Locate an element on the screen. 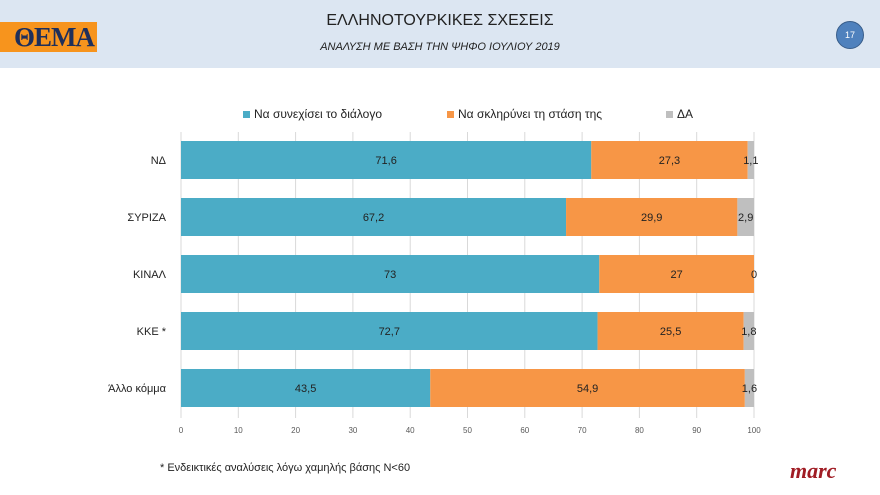  x-tick-label: 80 is located at coordinates (639, 430).